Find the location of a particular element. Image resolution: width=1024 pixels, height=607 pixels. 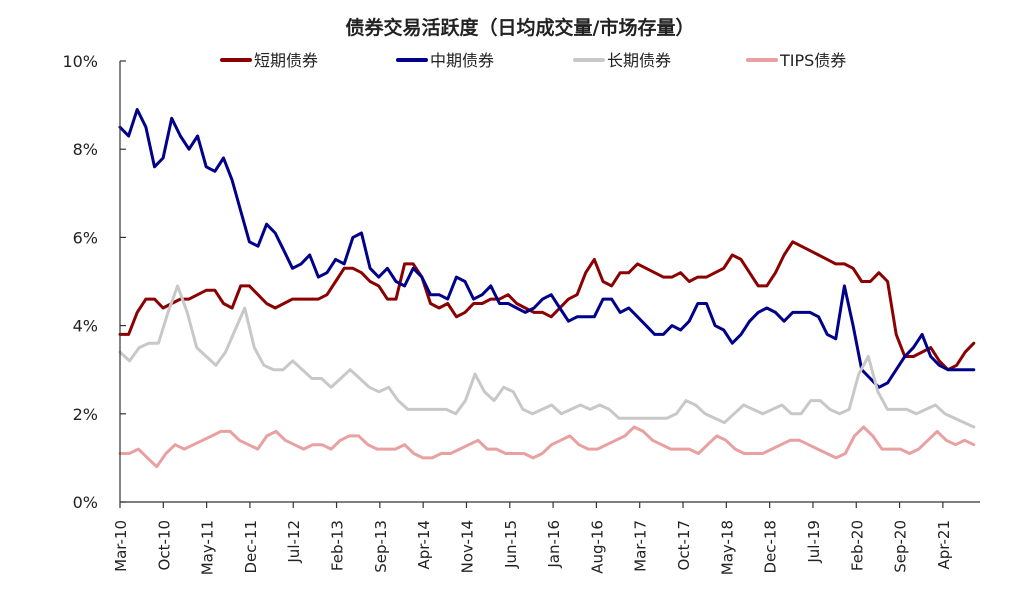

x-tick-label: Mar-10 is located at coordinates (121, 546).